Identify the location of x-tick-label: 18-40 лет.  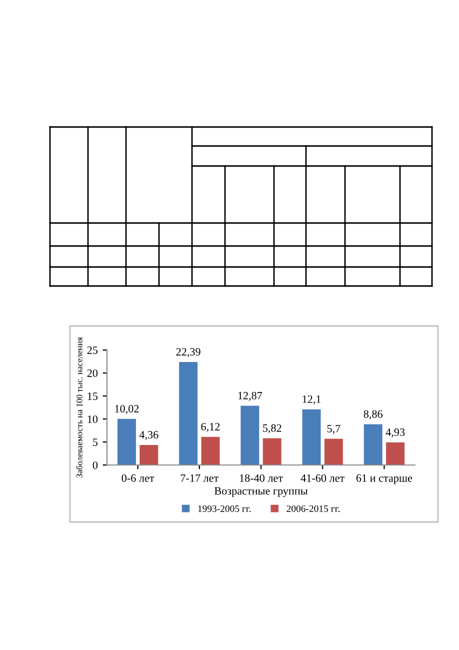
(261, 478).